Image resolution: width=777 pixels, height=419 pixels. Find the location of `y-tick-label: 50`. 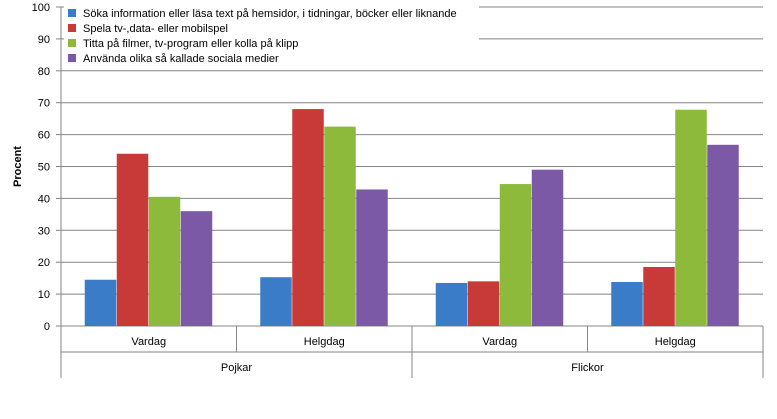

y-tick-label: 50 is located at coordinates (44, 168).